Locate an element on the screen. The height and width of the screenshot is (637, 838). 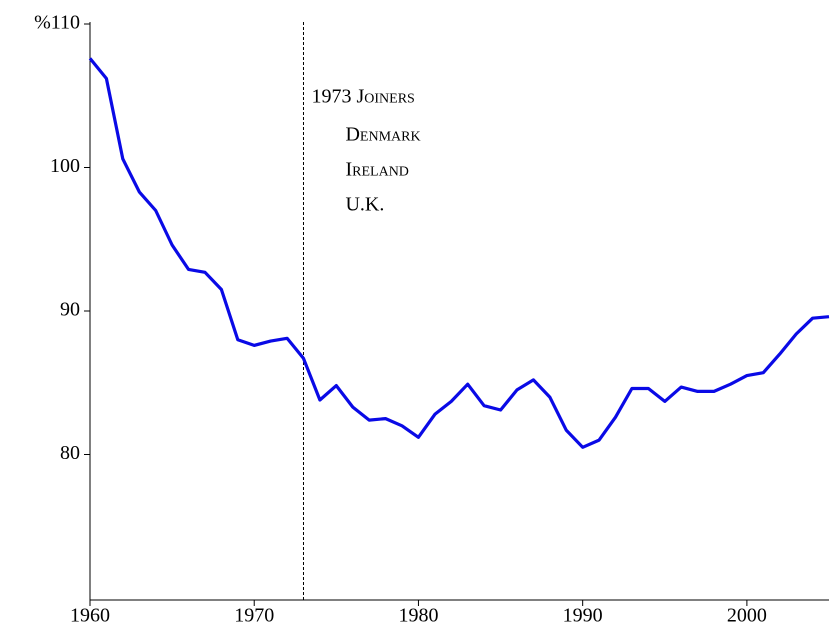
x-tick-label: 1960 is located at coordinates (90, 616).